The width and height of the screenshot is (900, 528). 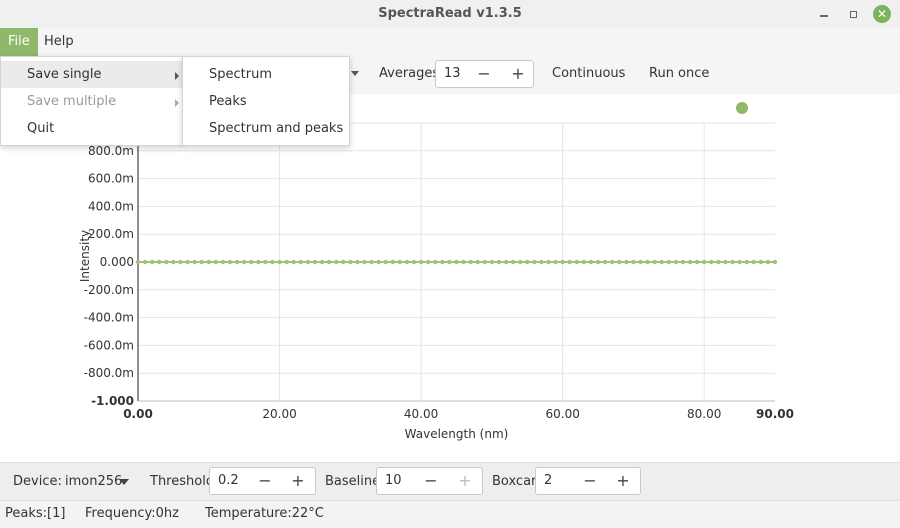 I want to click on menu-item-quit: Quit, so click(x=92, y=128).